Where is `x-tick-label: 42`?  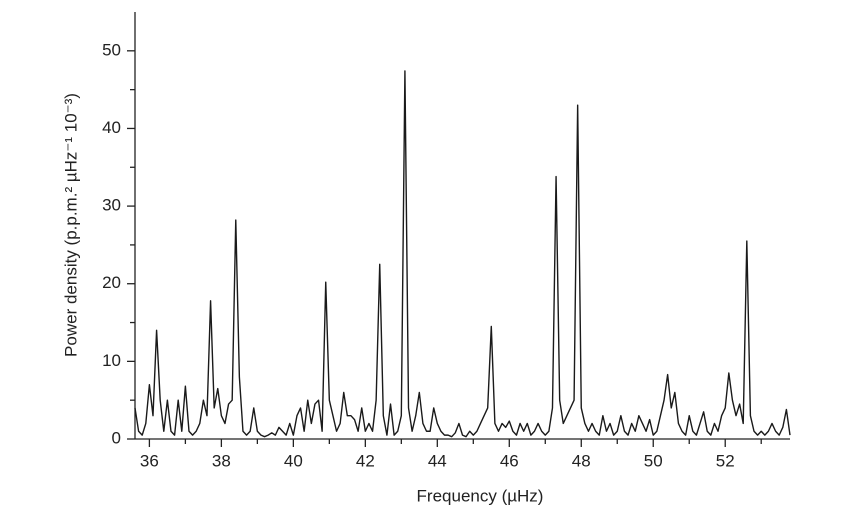
x-tick-label: 42 is located at coordinates (365, 460).